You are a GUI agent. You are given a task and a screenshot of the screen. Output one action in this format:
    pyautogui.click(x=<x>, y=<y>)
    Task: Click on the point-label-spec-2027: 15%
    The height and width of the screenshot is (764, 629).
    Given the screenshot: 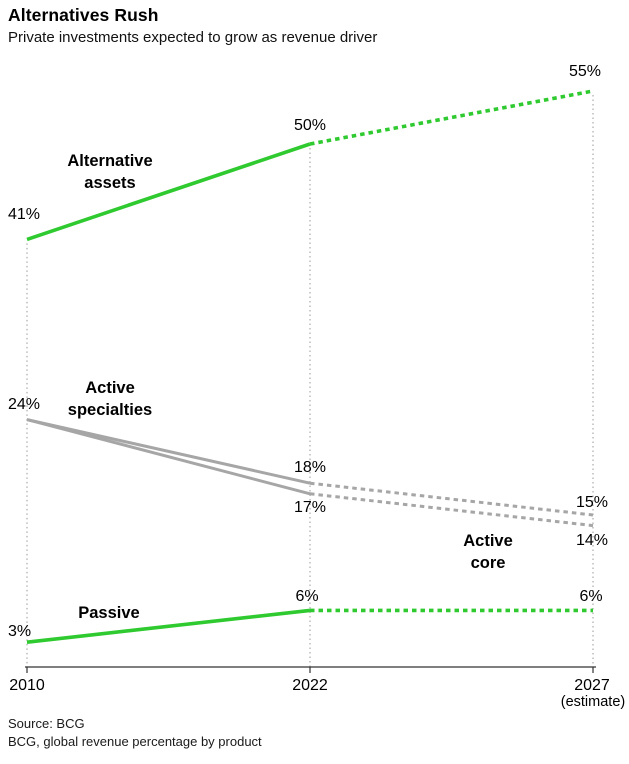 What is the action you would take?
    pyautogui.click(x=592, y=502)
    